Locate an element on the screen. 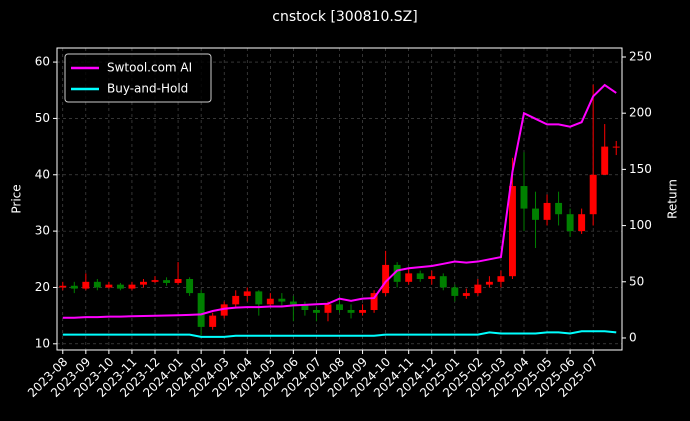  y2-tick-label: 250 is located at coordinates (640, 56).